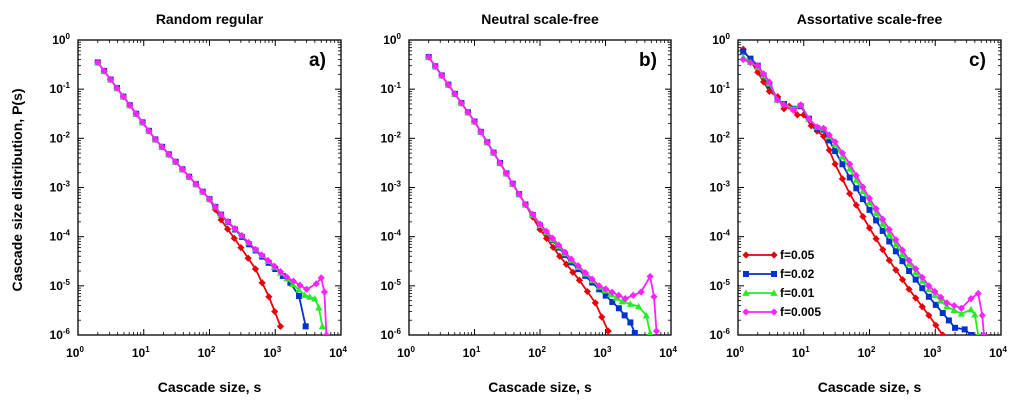 The image size is (1015, 406). Describe the element at coordinates (720, 187) in the screenshot. I see `y-tick-label: 10⁻³` at that location.